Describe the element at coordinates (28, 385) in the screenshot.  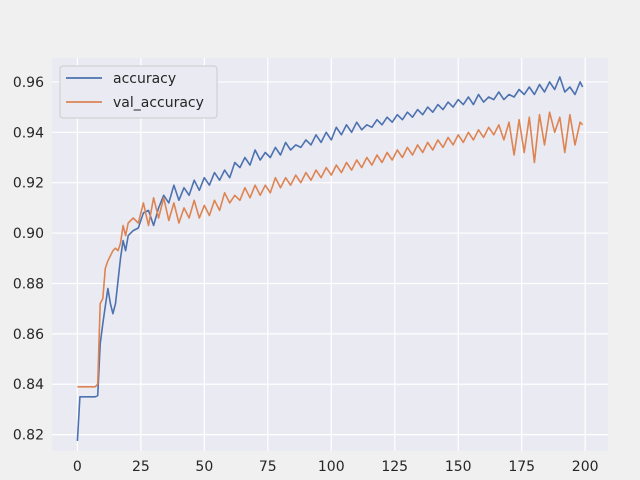
I see `y-tick-label: 0.84` at that location.